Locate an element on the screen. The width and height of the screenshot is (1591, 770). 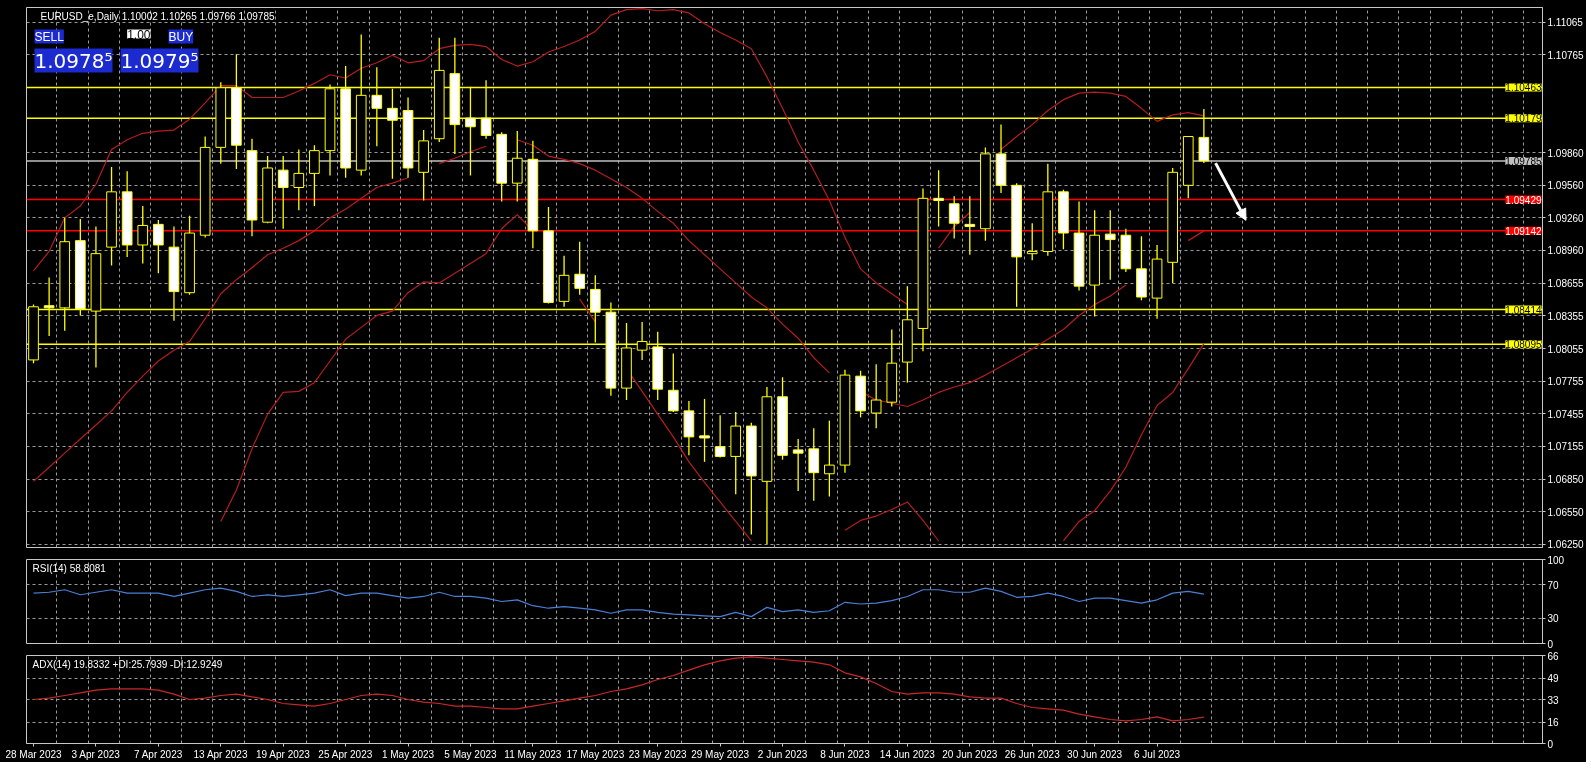
ref-line-label: 1.08095 is located at coordinates (1523, 345).